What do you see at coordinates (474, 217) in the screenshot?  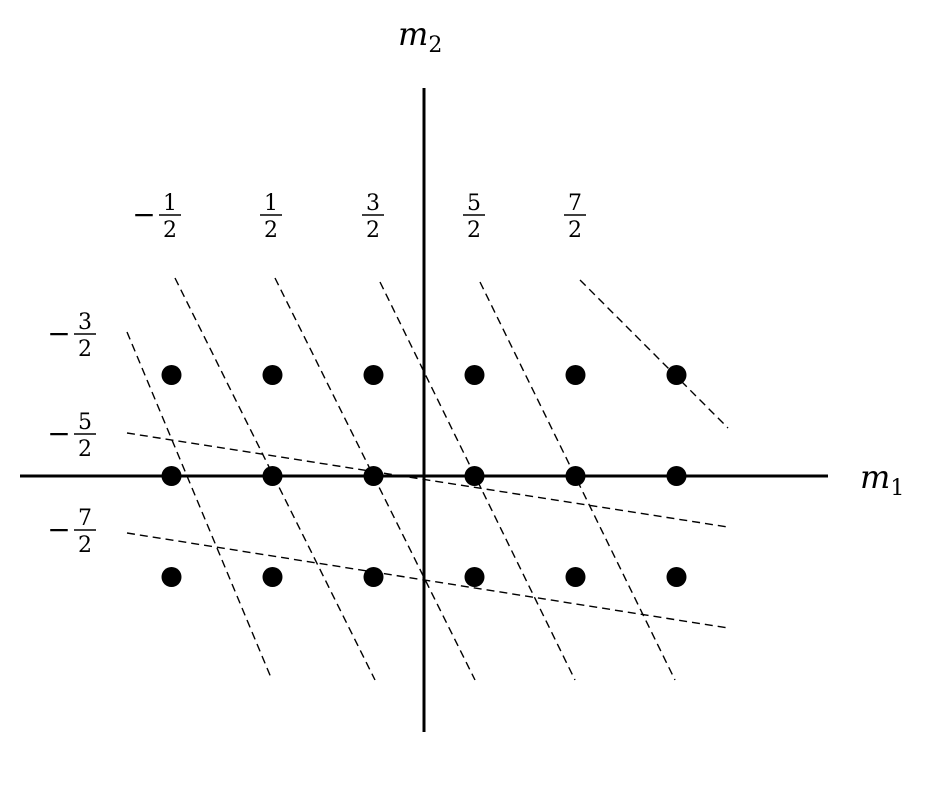 I see `fraction-label: 52` at bounding box center [474, 217].